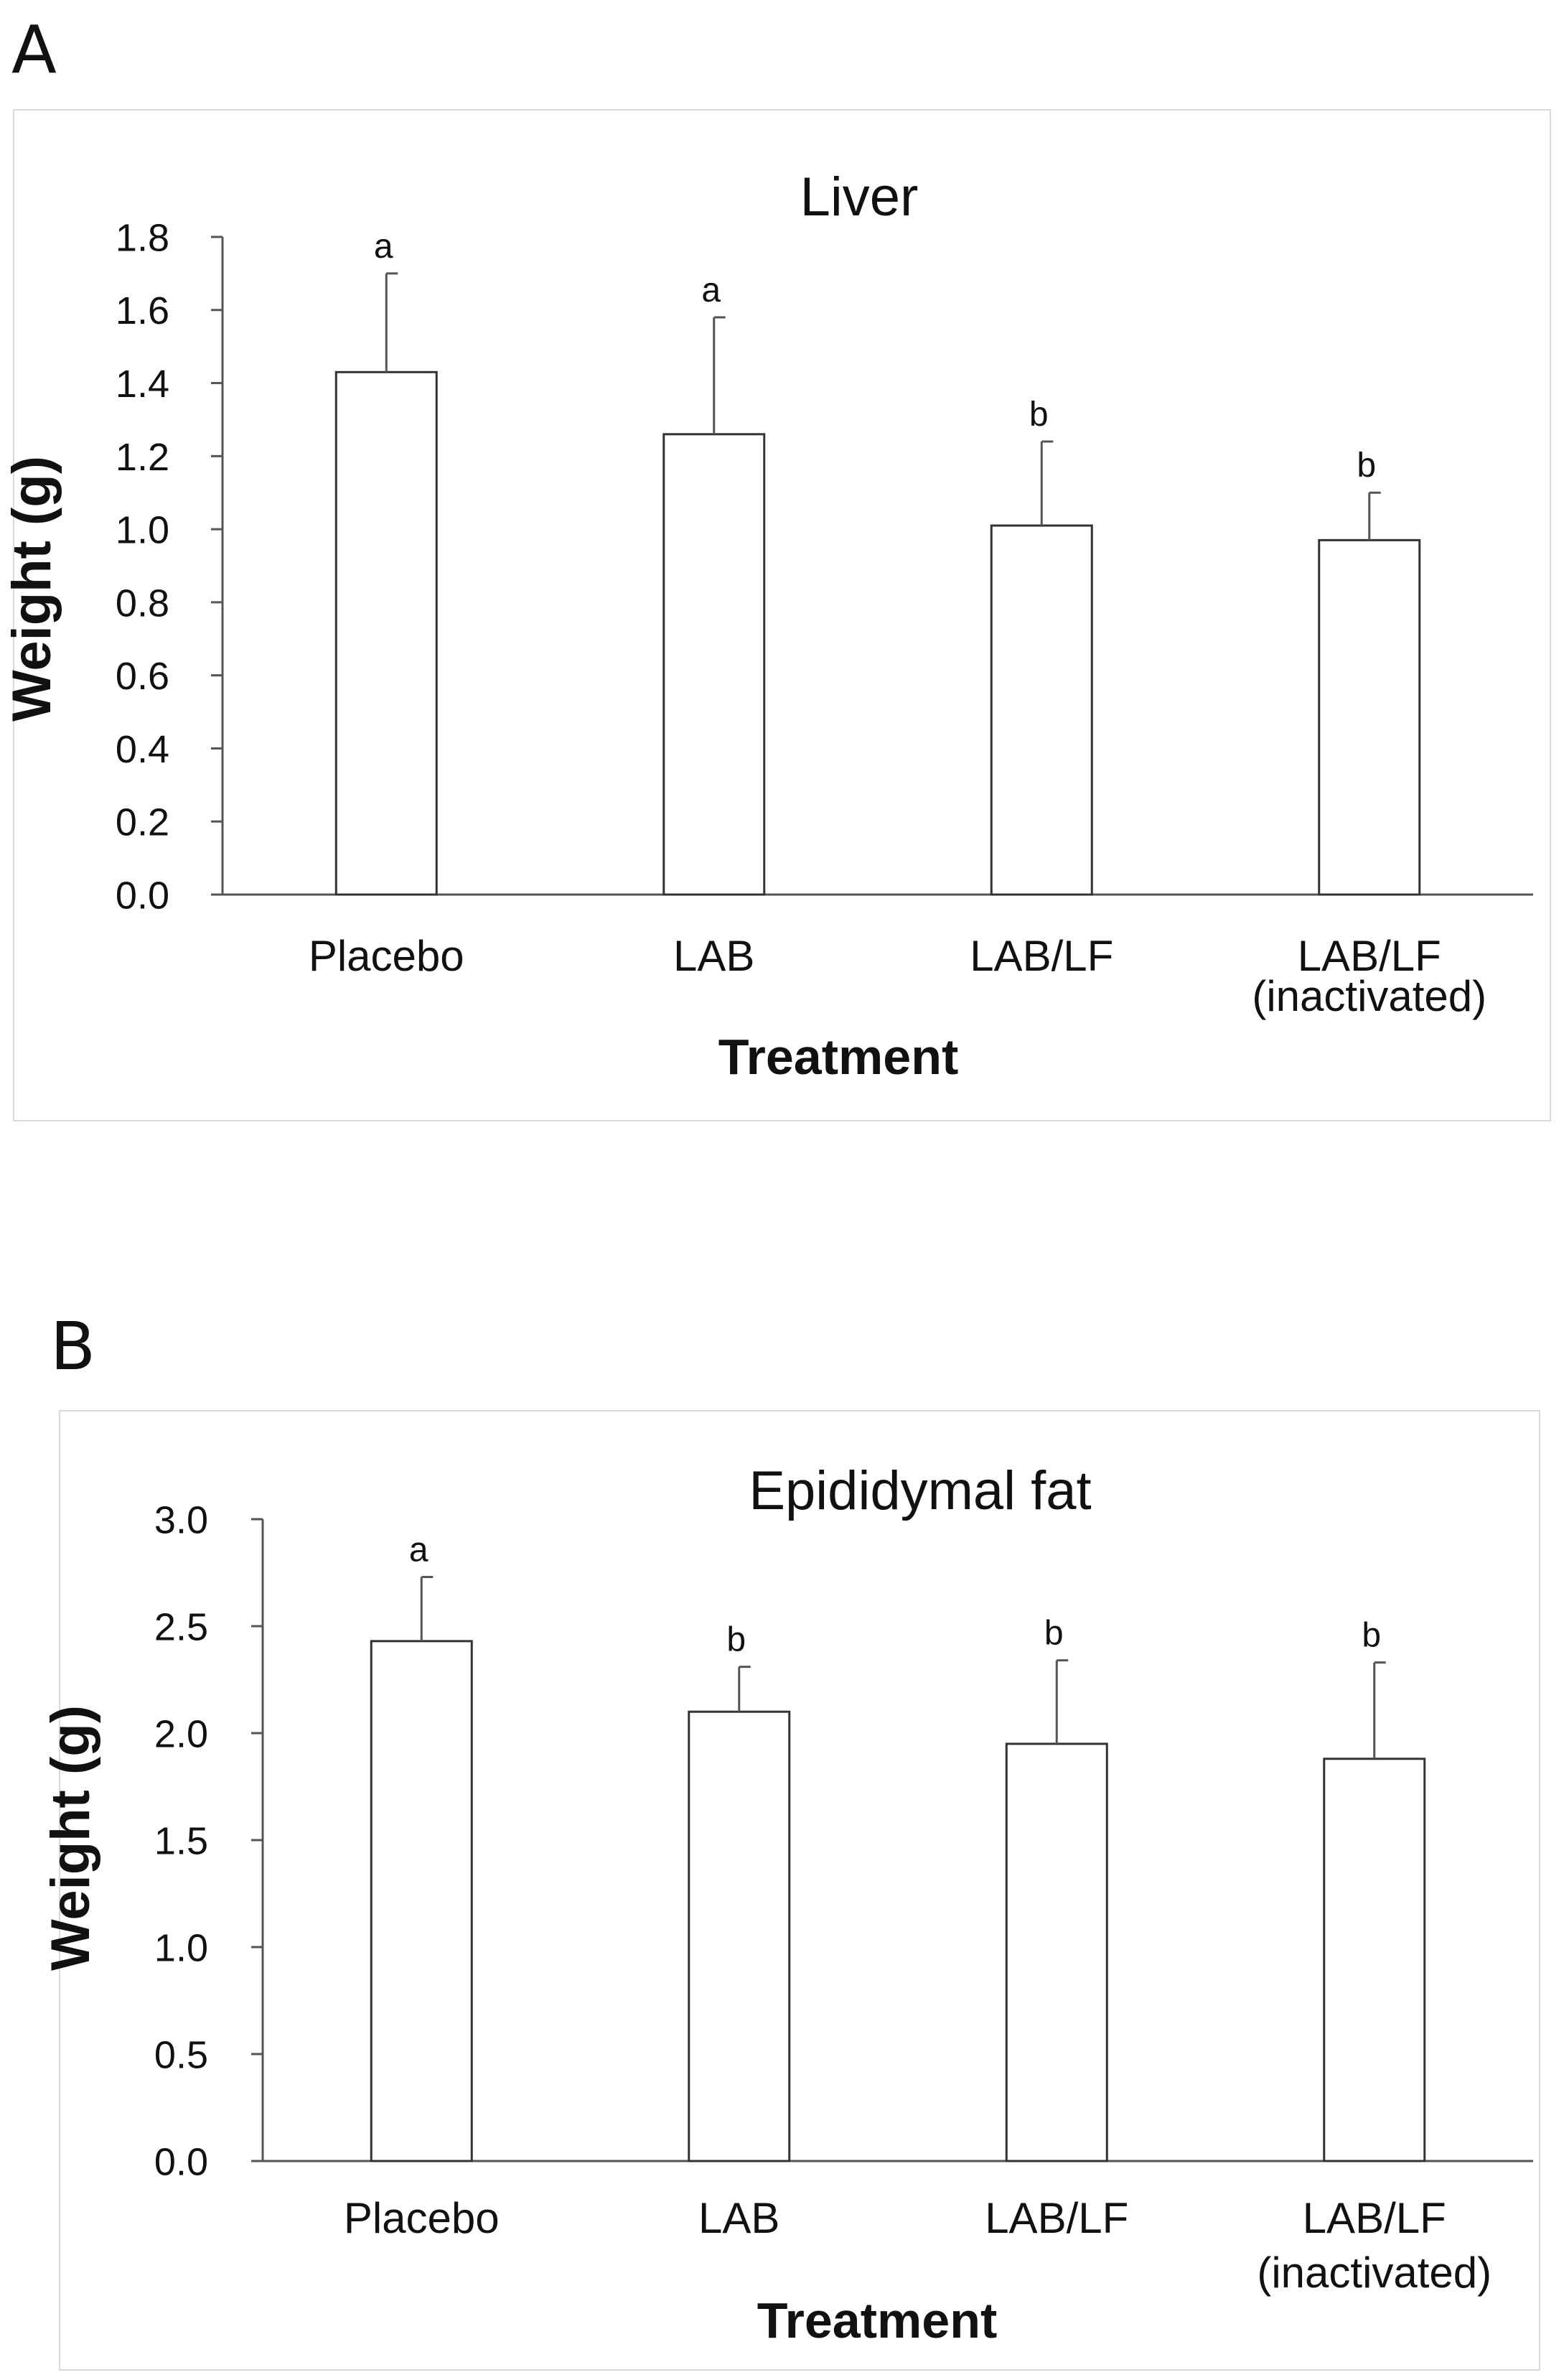 The width and height of the screenshot is (1564, 2380). Describe the element at coordinates (1369, 996) in the screenshot. I see `liver-category-label: (inactivated)` at that location.